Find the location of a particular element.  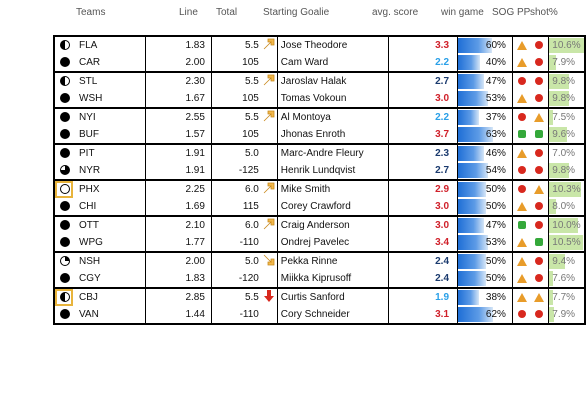

win-game-cell: 53% is located at coordinates (485, 99).